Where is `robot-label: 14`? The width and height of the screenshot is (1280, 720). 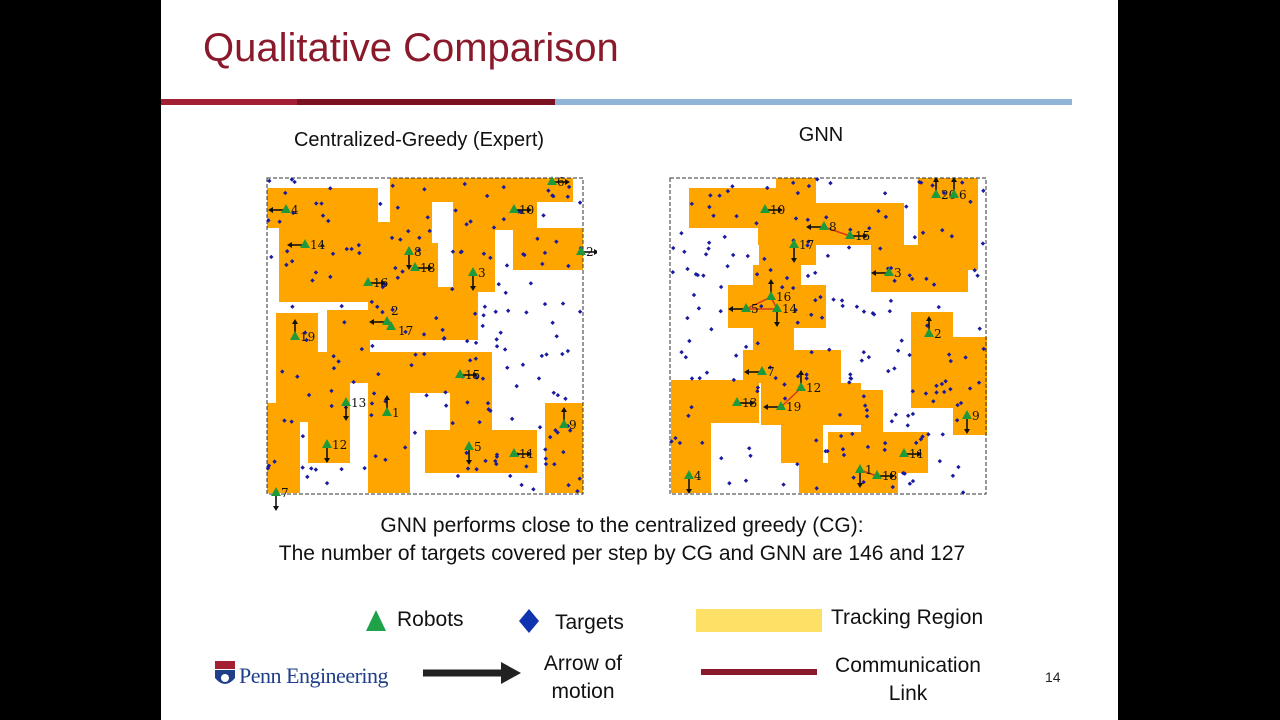
robot-label: 14 is located at coordinates (318, 245).